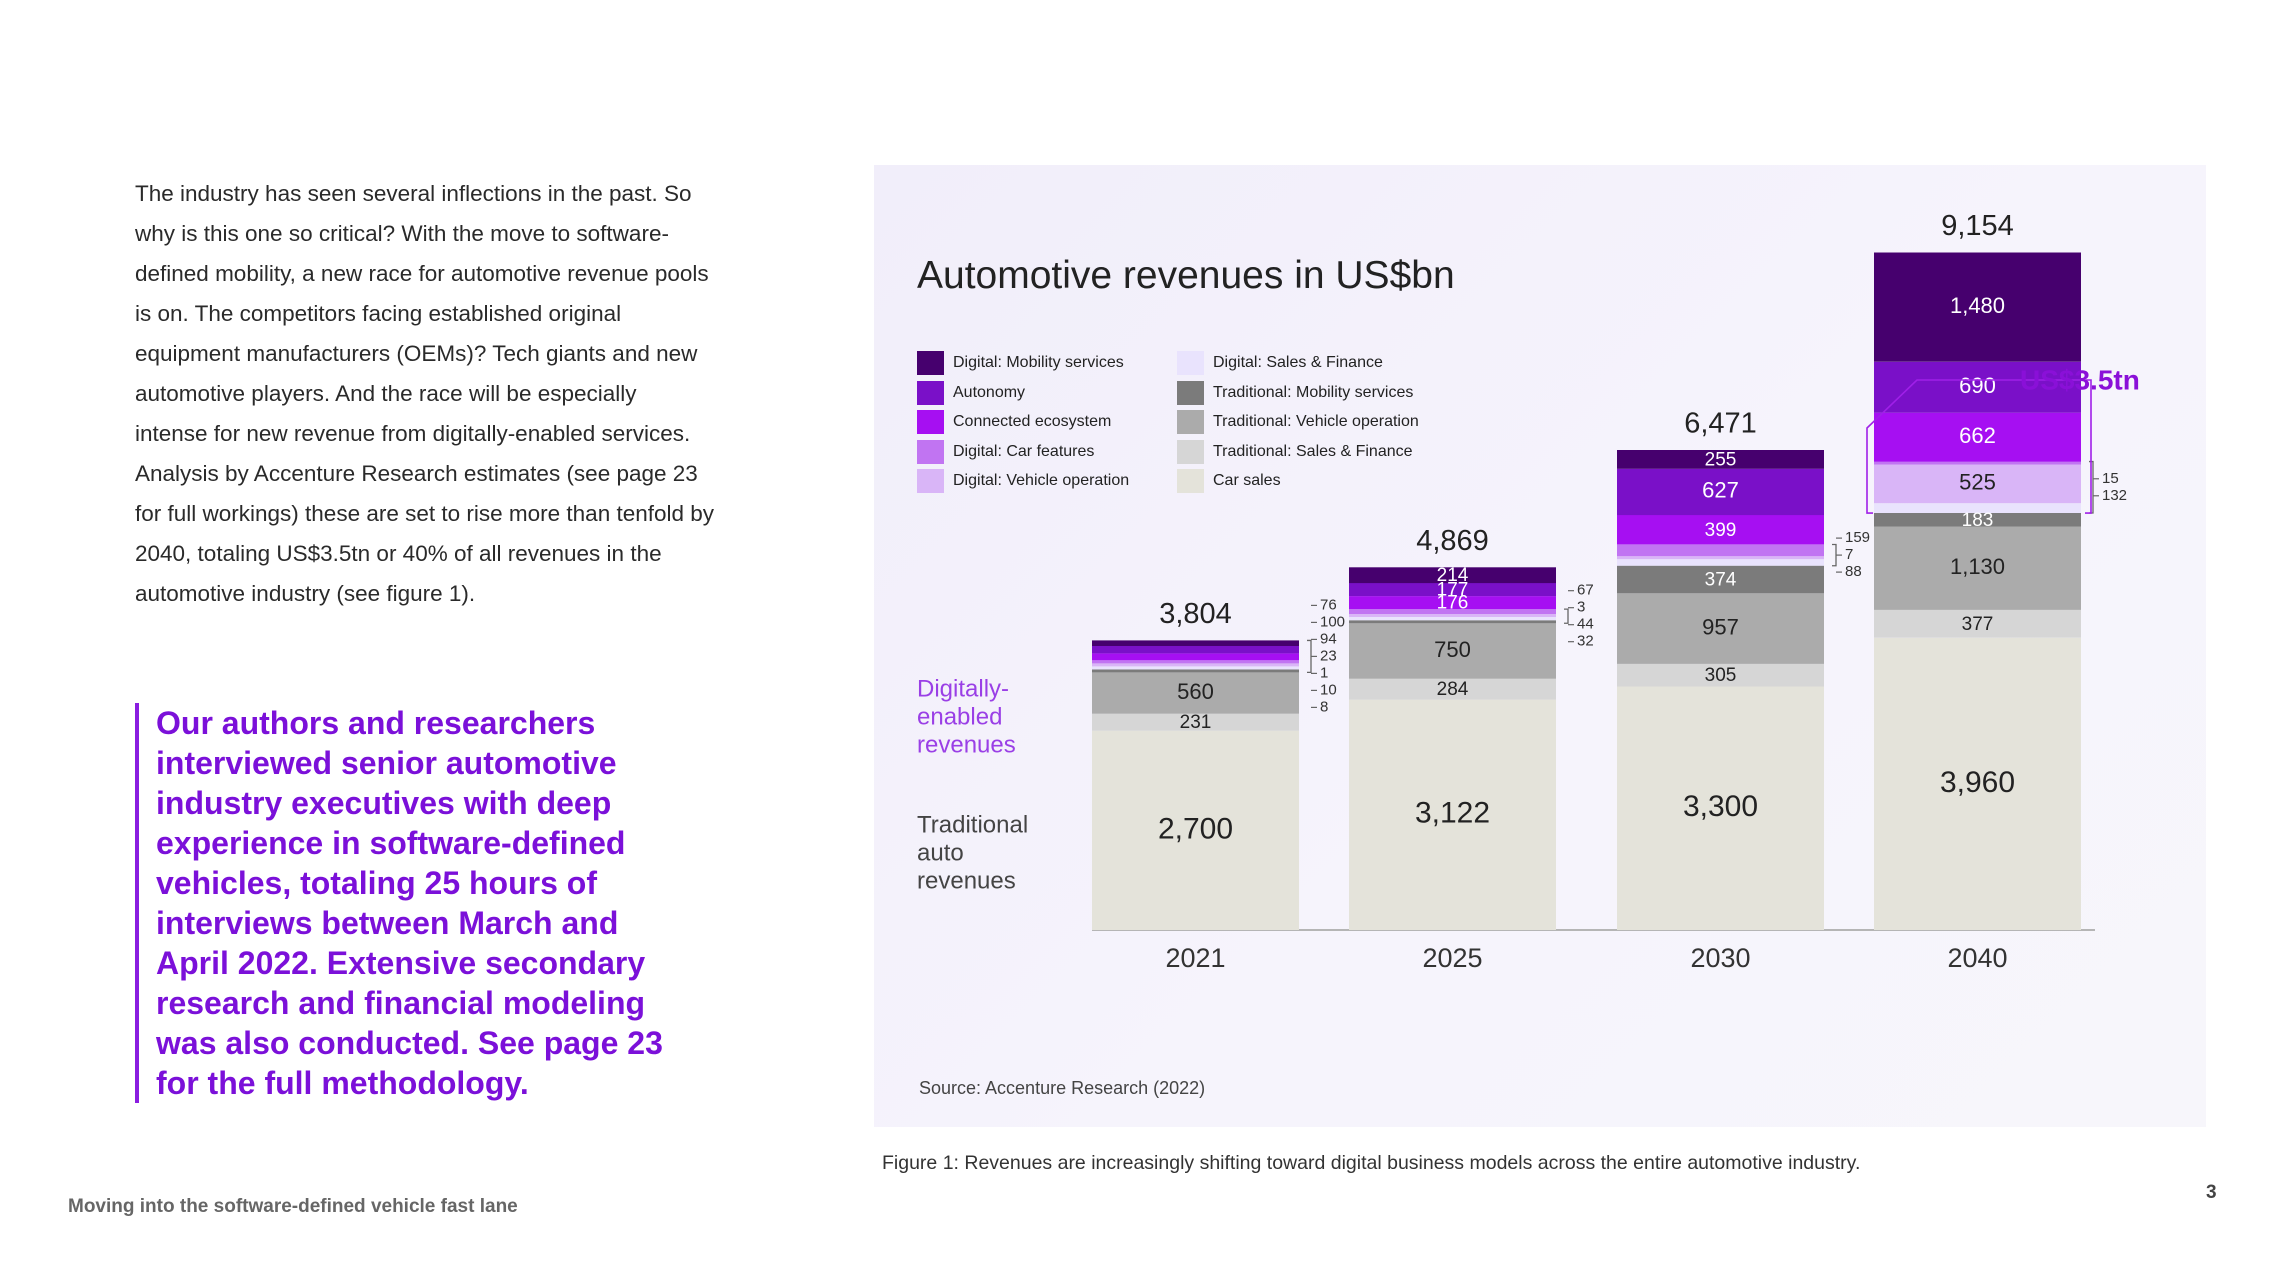  Describe the element at coordinates (1581, 607) in the screenshot. I see `data-label-digital-vehicle-operation-2025: 3` at that location.